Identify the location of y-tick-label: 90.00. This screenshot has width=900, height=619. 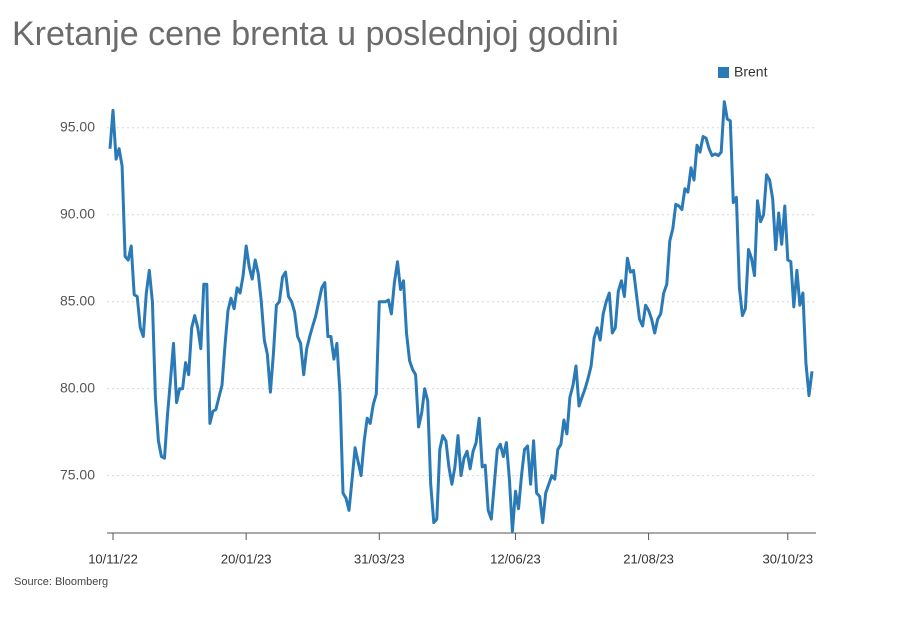
(77, 213).